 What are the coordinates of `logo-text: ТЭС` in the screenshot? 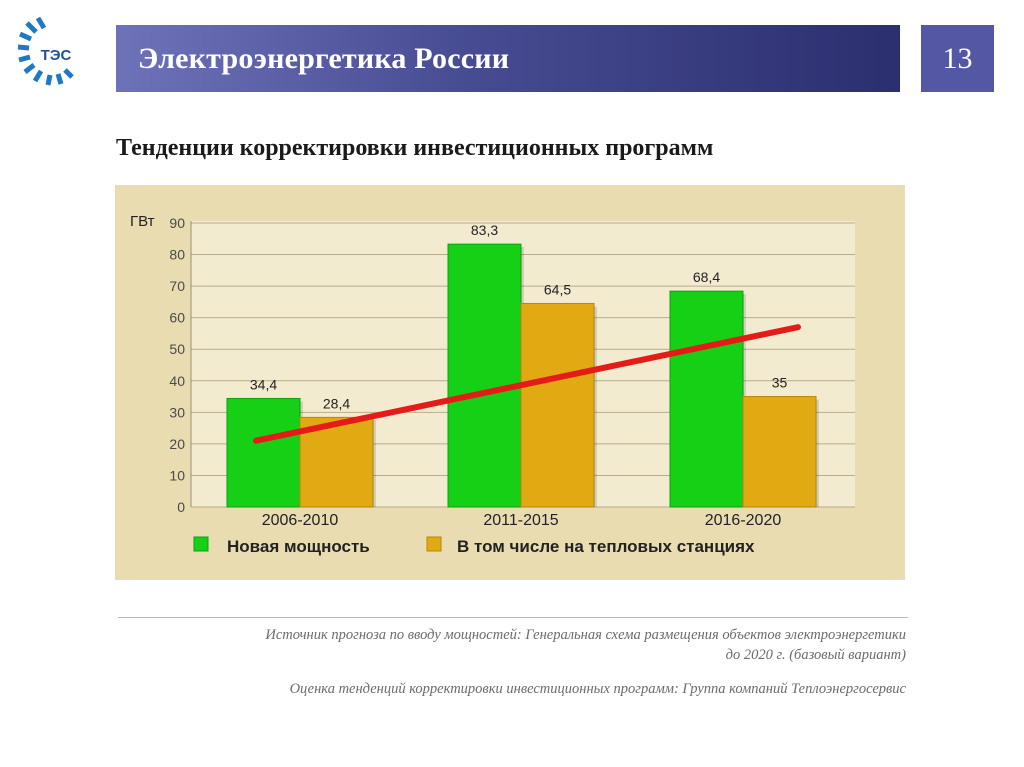 It's located at (56, 55).